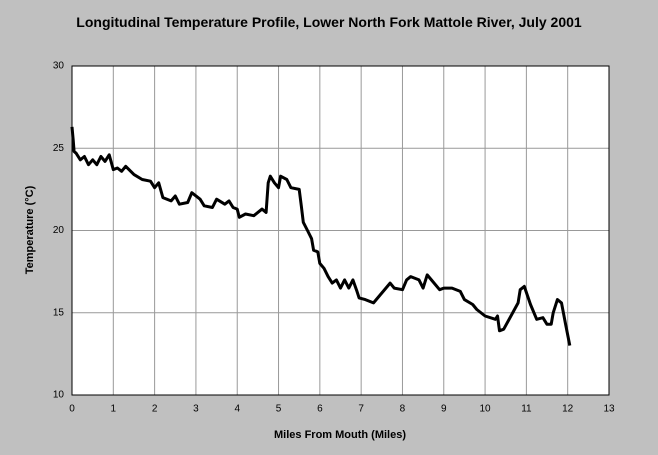  What do you see at coordinates (155, 409) in the screenshot?
I see `x-tick-label: 2` at bounding box center [155, 409].